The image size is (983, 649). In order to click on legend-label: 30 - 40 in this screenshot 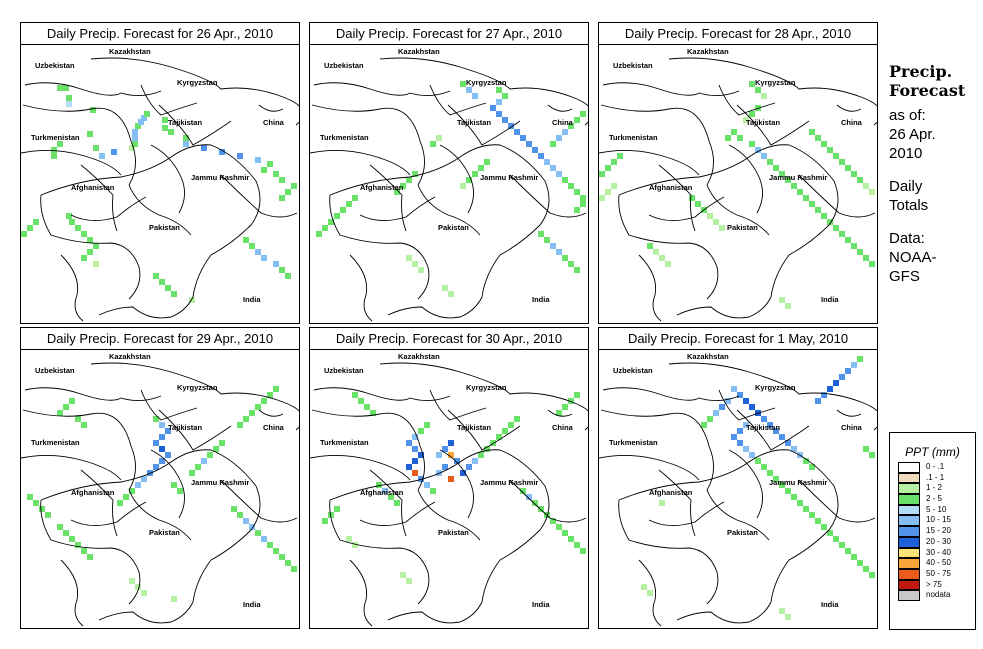, I will do `click(938, 552)`.